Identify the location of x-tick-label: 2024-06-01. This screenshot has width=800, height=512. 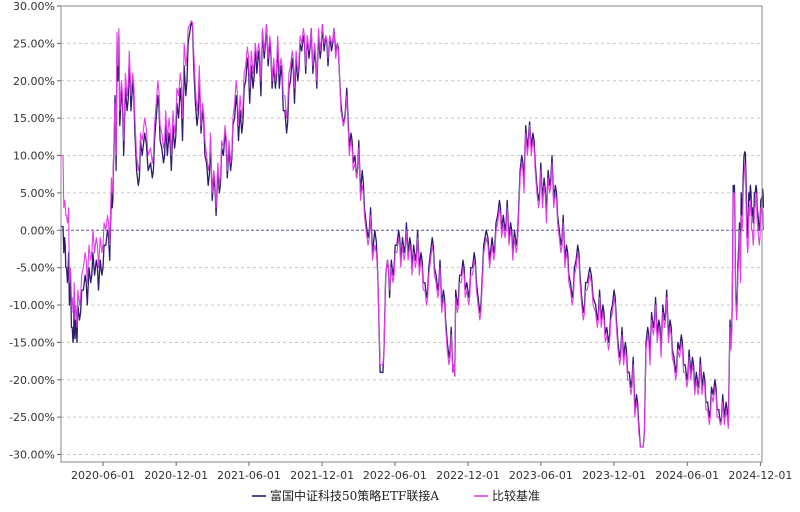
(687, 475).